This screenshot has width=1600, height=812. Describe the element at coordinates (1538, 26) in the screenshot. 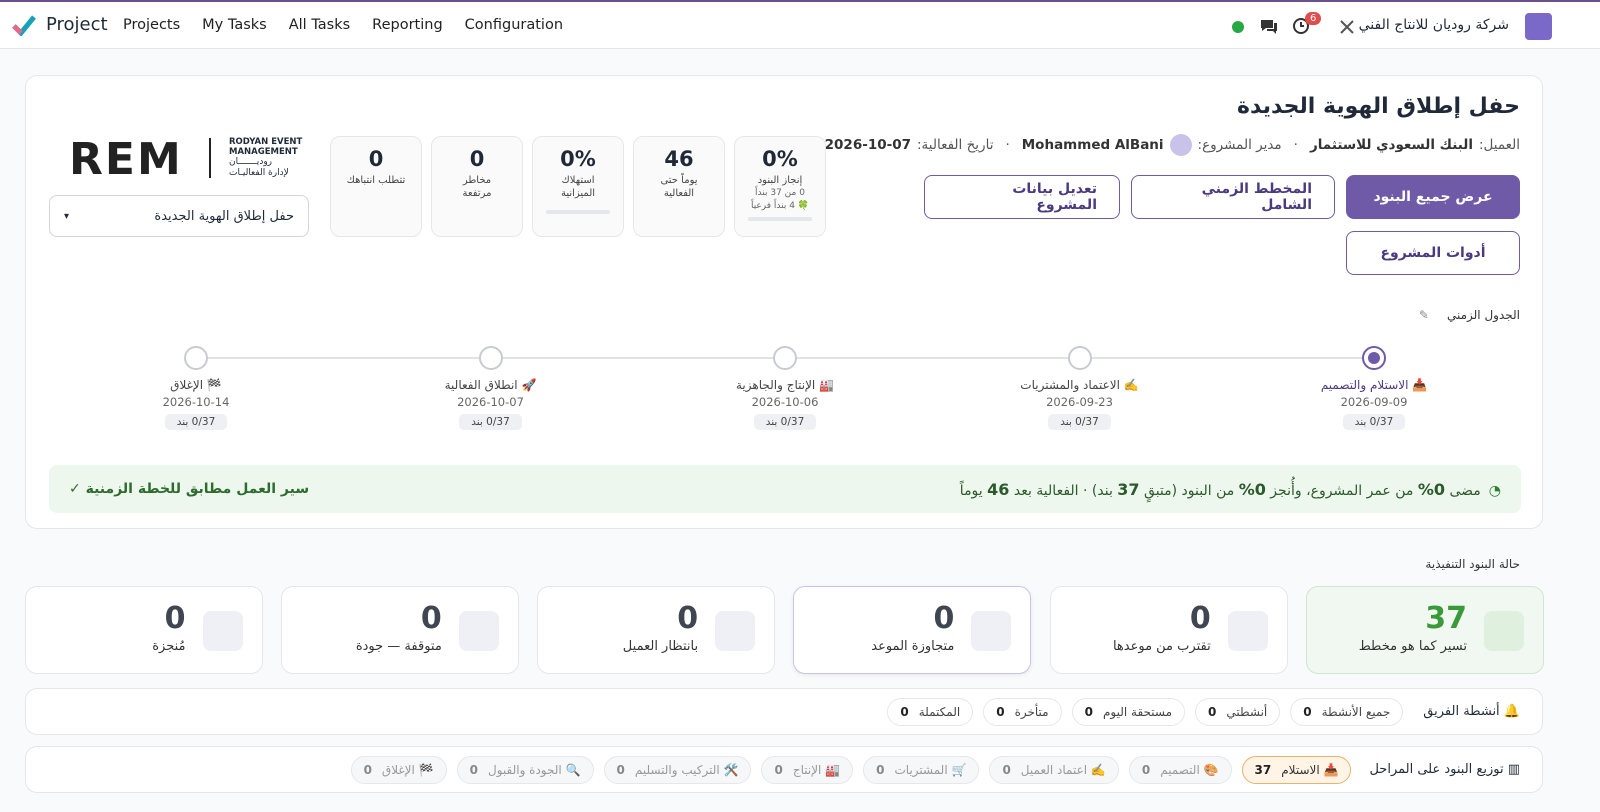

I see `avatar` at that location.